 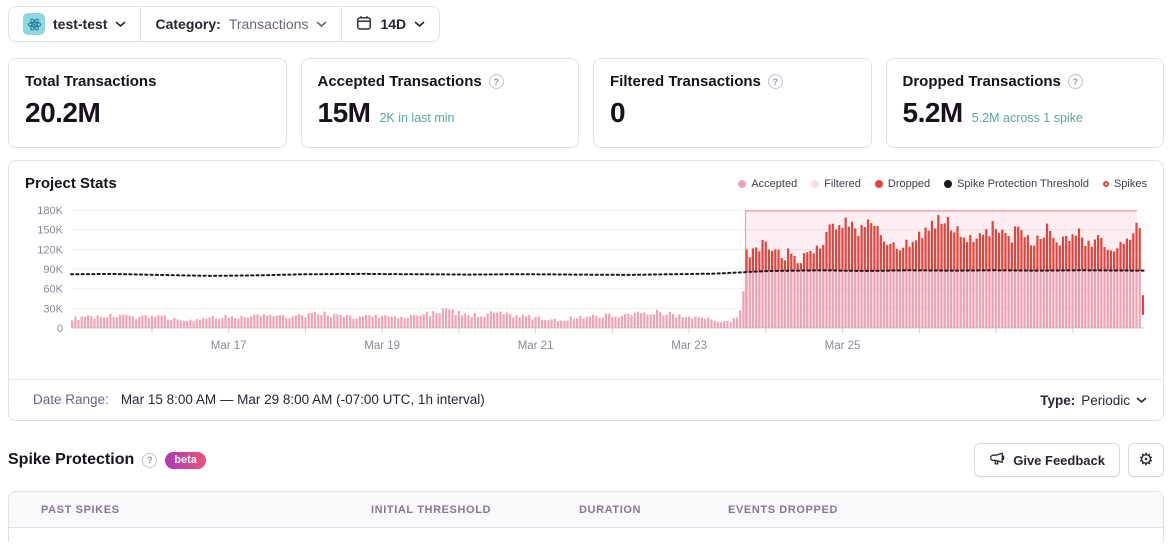 I want to click on stat-card-filtered-transactions: Filtered Transactions ? 0, so click(x=732, y=103).